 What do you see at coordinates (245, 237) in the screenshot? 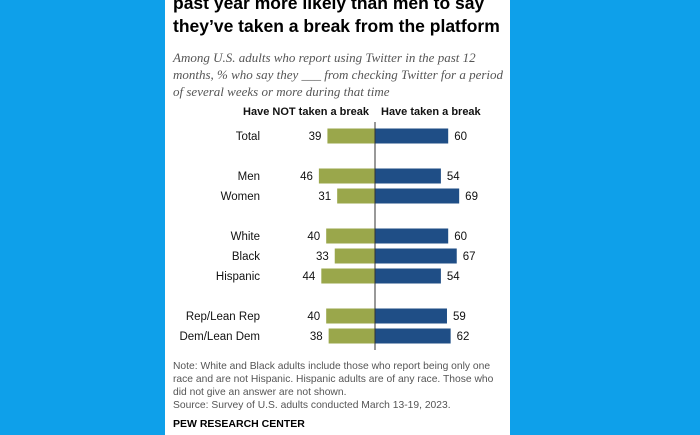
I see `category-label-white: White` at bounding box center [245, 237].